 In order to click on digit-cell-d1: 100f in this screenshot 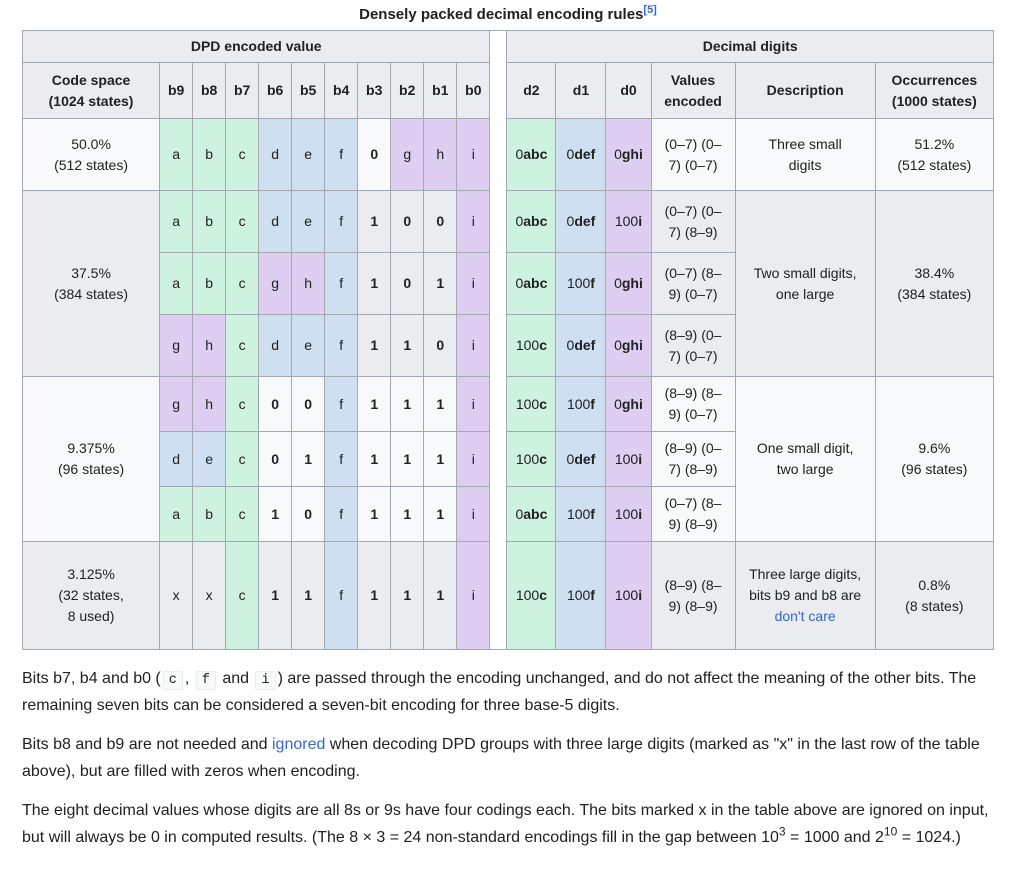, I will do `click(581, 283)`.